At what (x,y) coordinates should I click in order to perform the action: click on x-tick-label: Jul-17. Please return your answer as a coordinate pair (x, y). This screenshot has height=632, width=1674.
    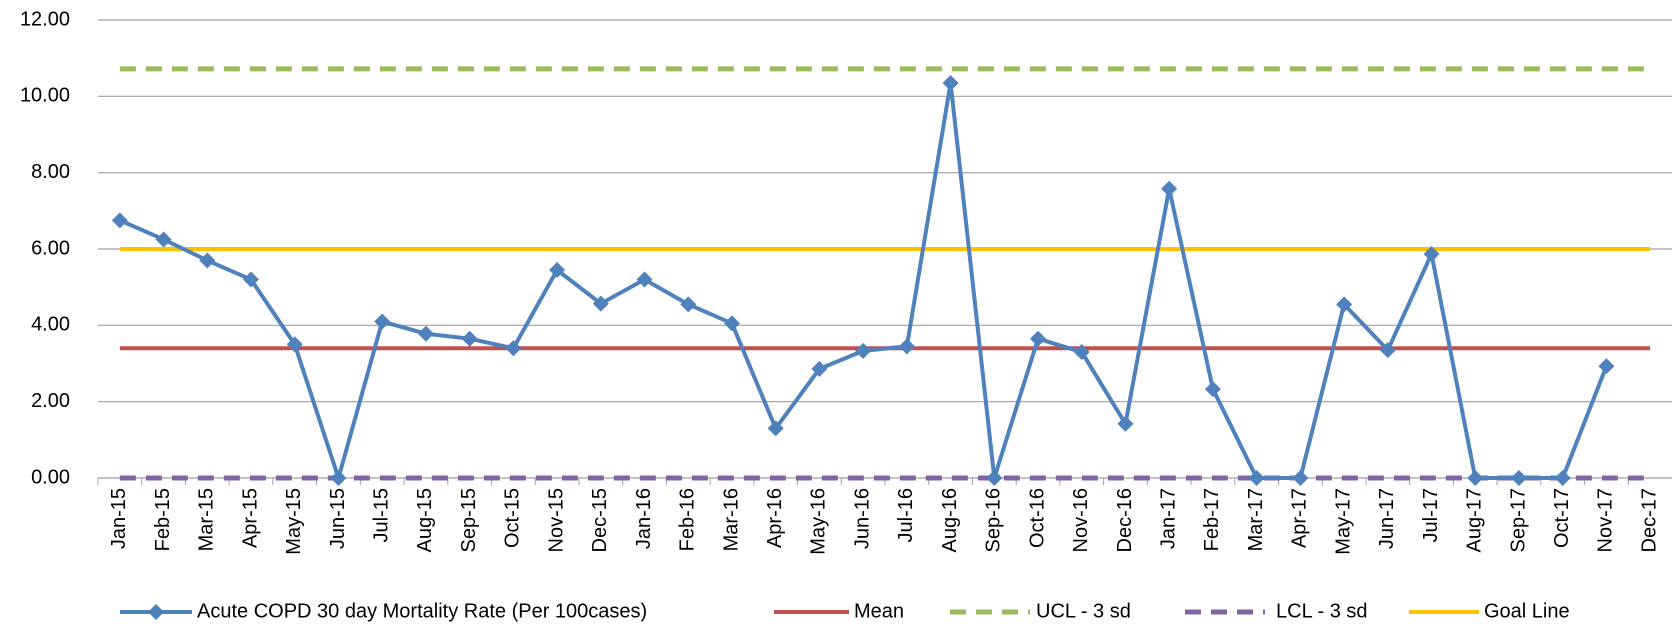
    Looking at the image, I should click on (1431, 515).